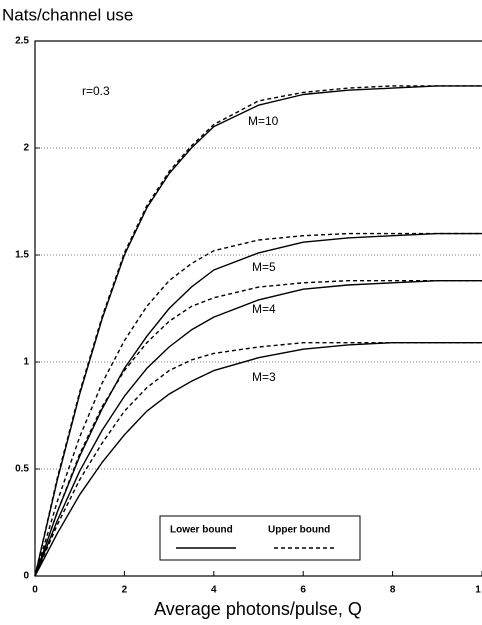 This screenshot has height=625, width=482. Describe the element at coordinates (125, 590) in the screenshot. I see `x-tick-label: 2` at that location.